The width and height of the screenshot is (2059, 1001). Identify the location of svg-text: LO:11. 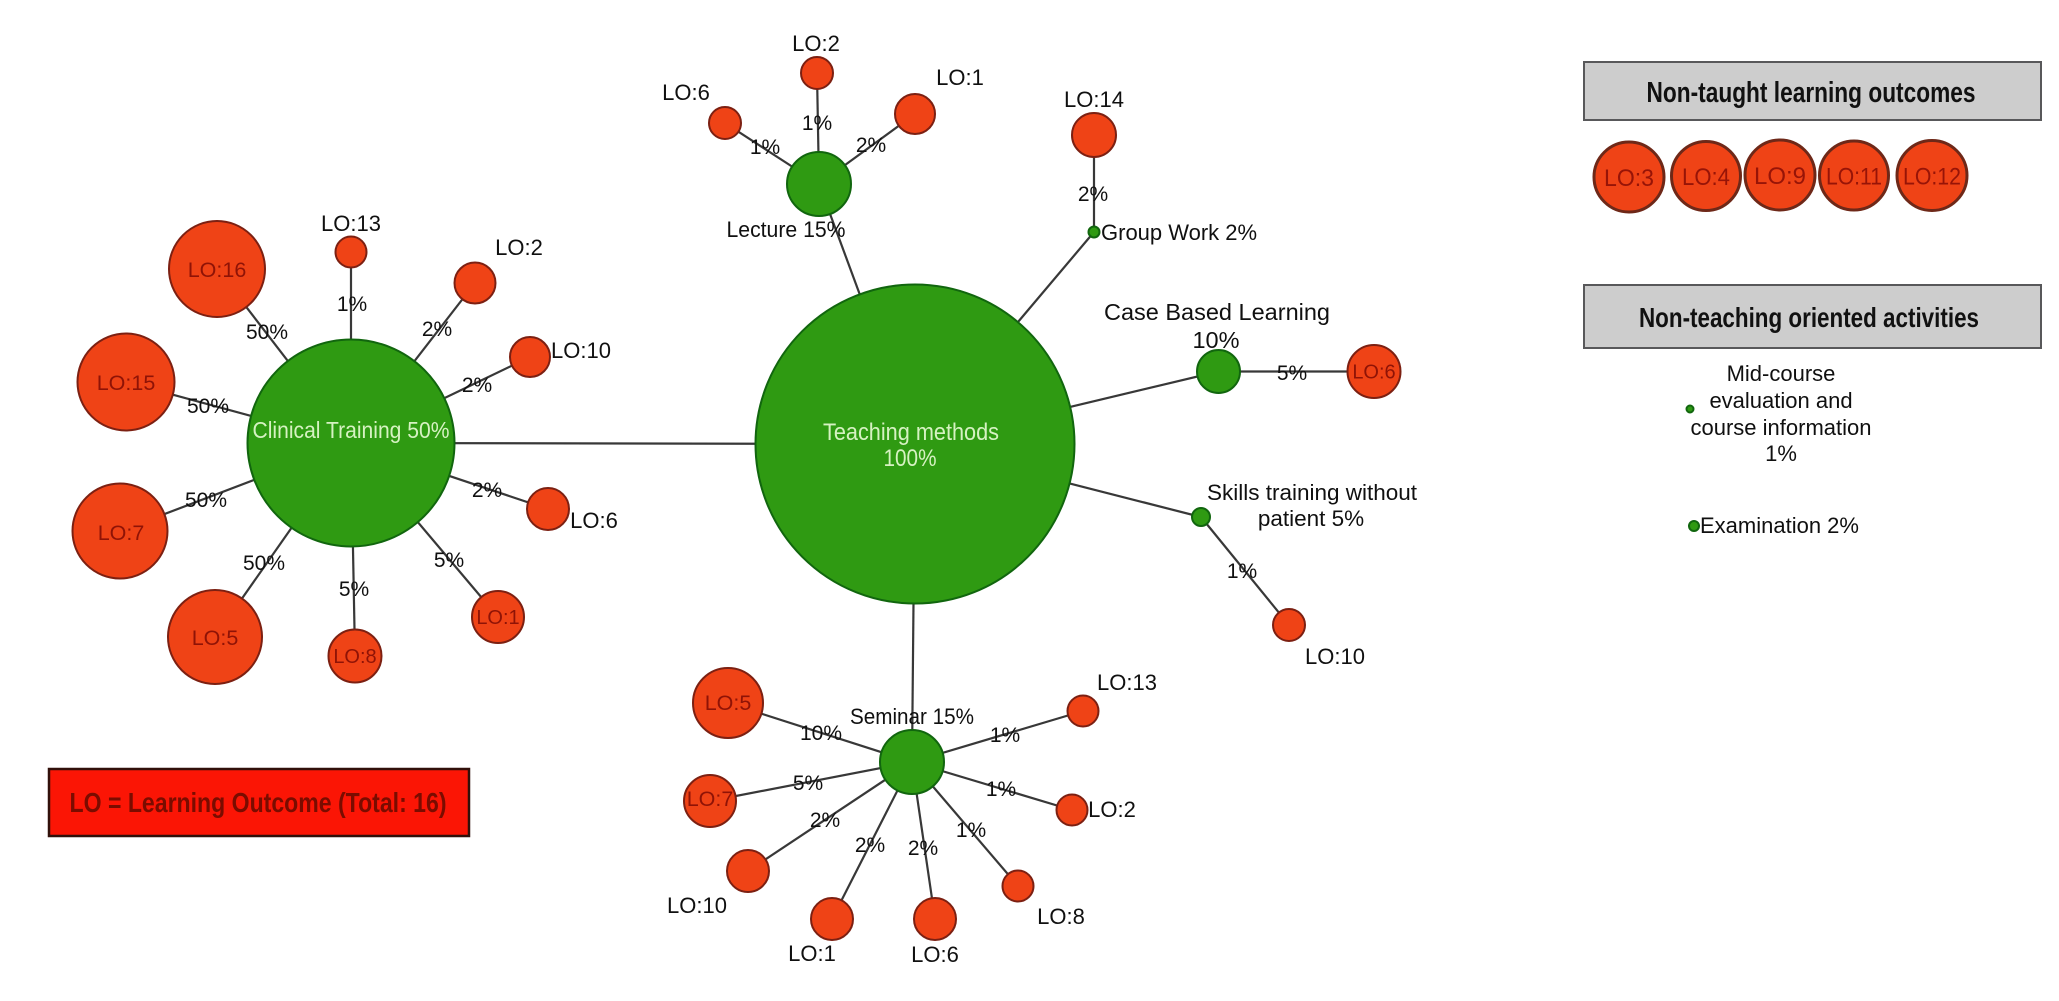
(1854, 177).